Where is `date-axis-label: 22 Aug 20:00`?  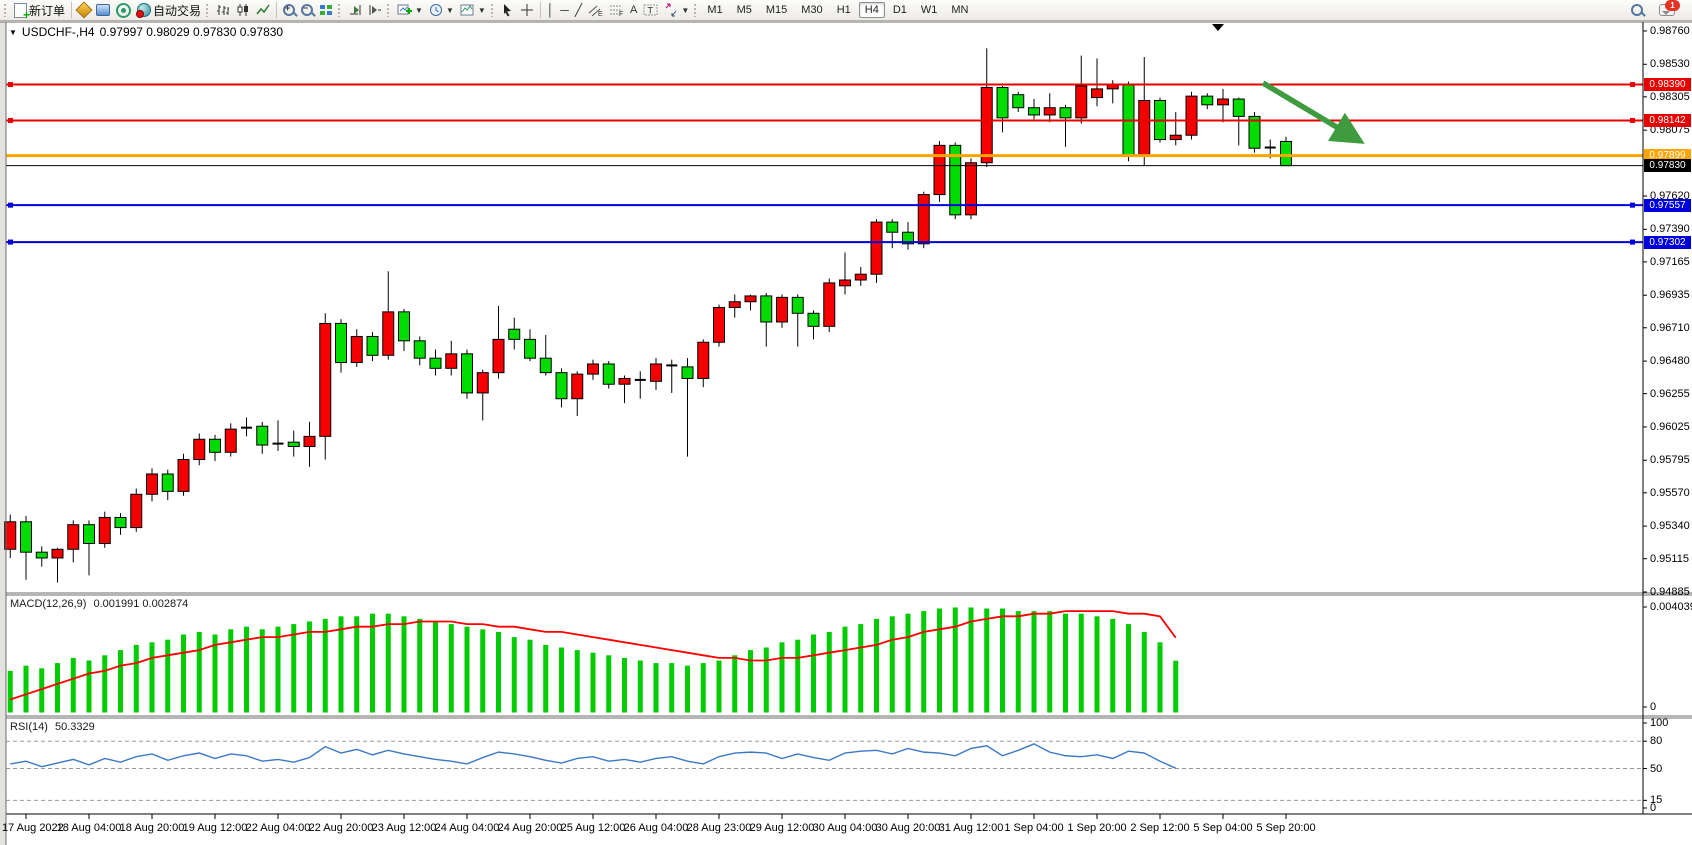 date-axis-label: 22 Aug 20:00 is located at coordinates (341, 828).